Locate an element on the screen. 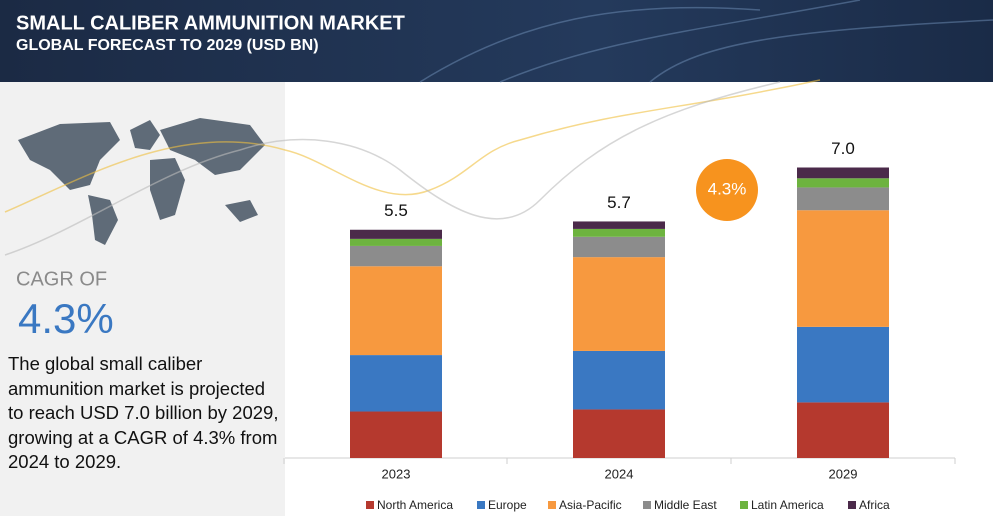  x-tick-label: 2024 is located at coordinates (619, 473).